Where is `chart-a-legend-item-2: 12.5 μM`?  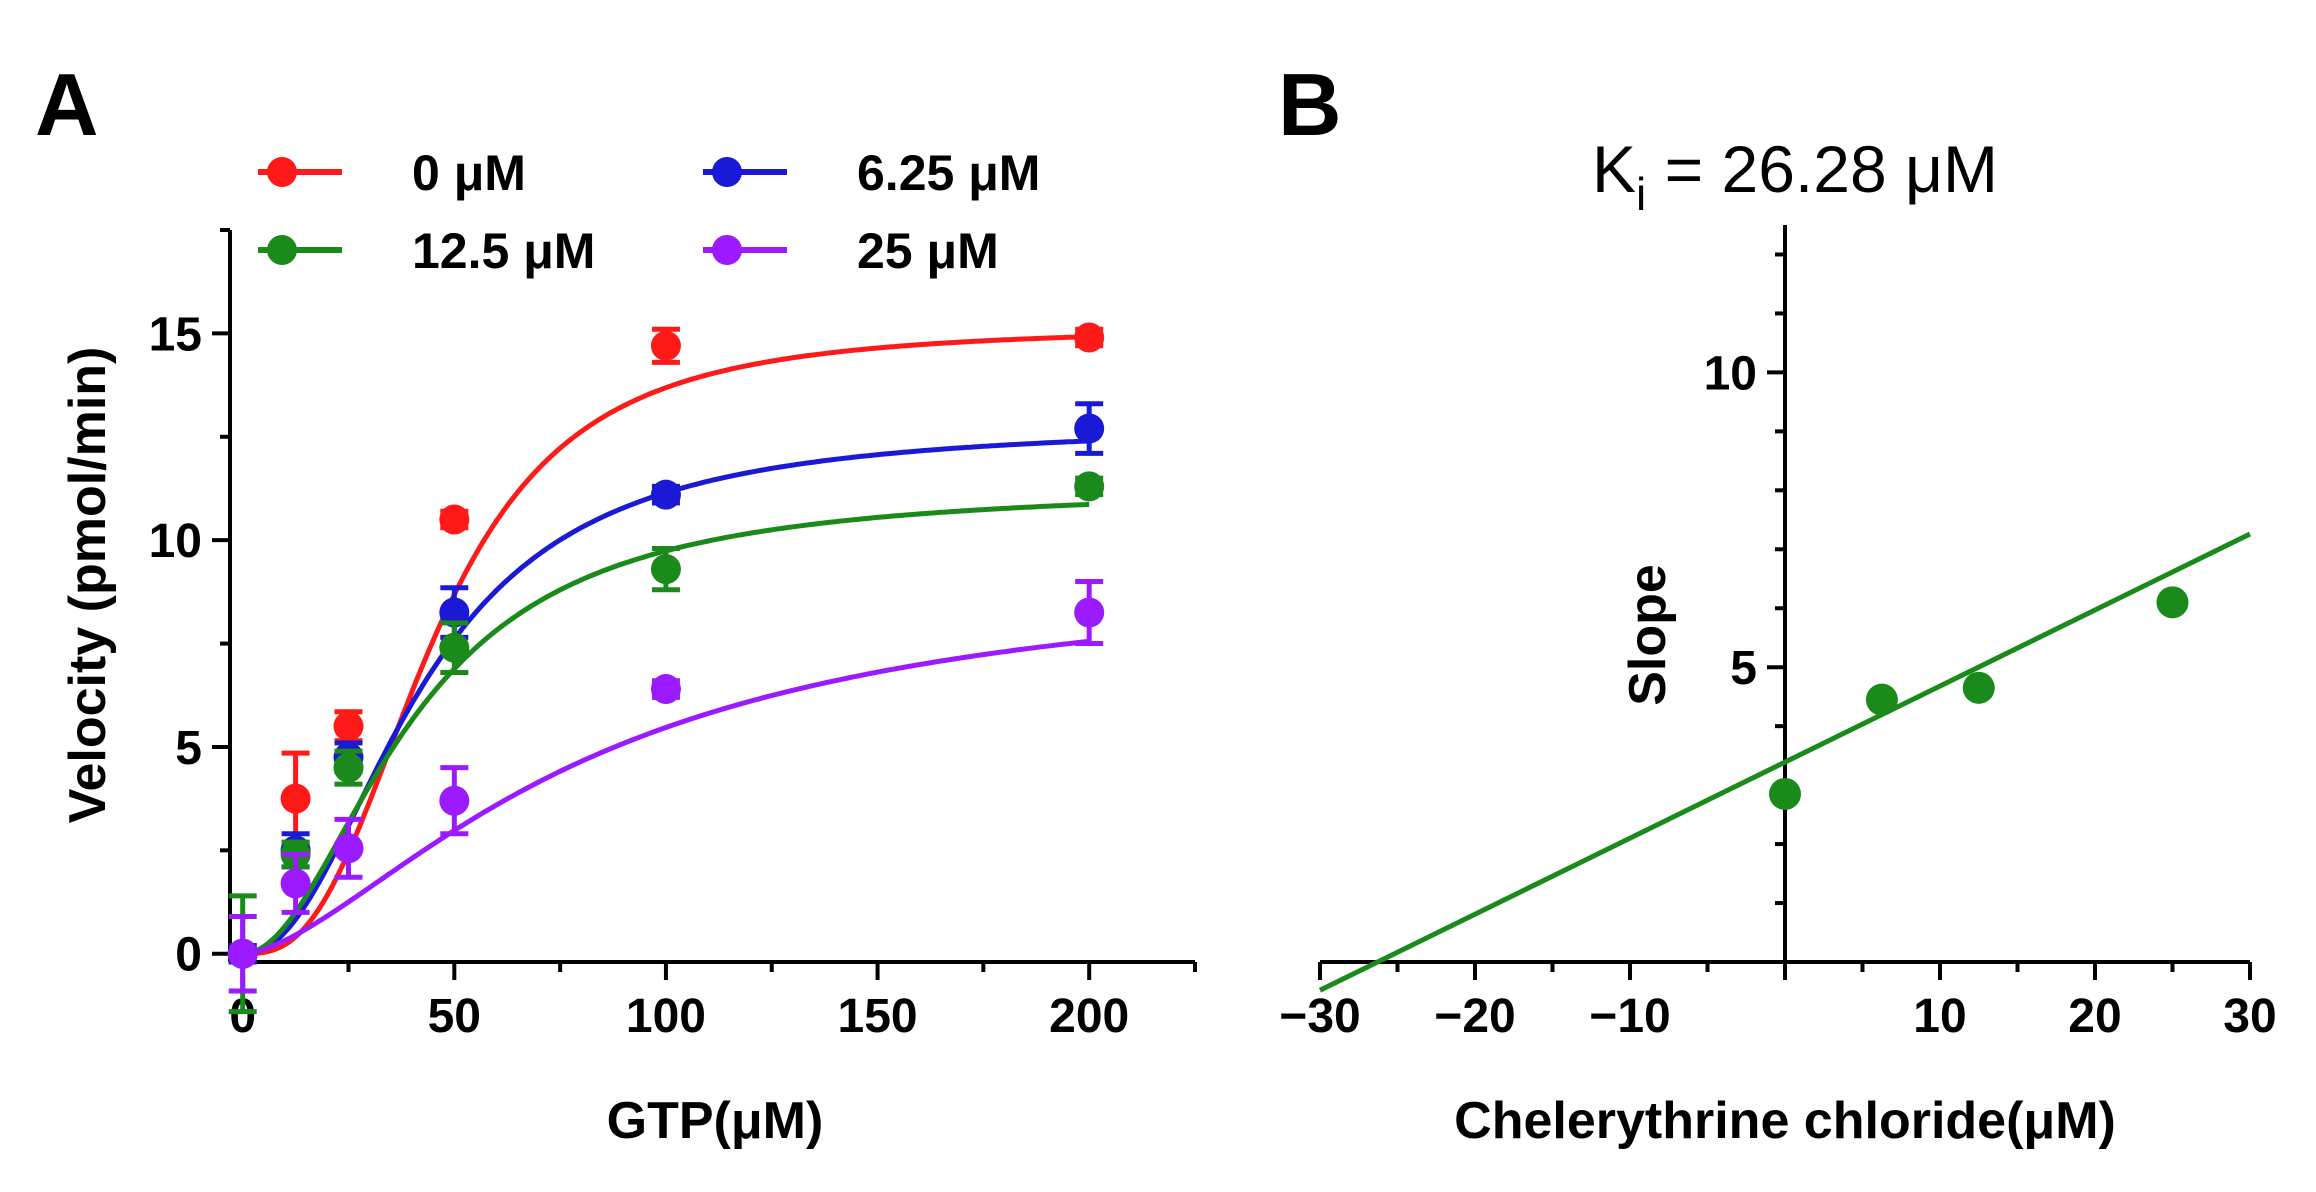
chart-a-legend-item-2: 12.5 μM is located at coordinates (426, 251).